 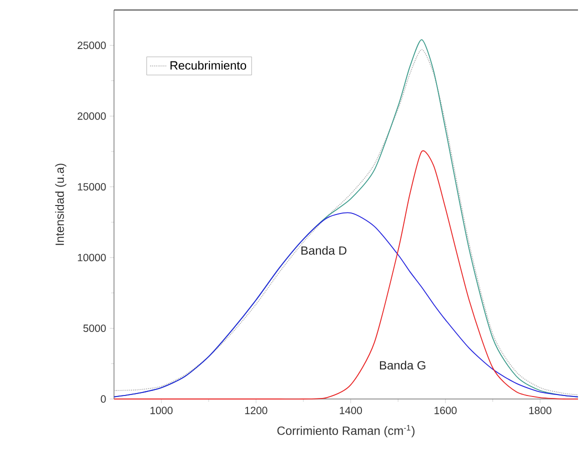 What do you see at coordinates (103, 399) in the screenshot?
I see `y-tick-label: 0` at bounding box center [103, 399].